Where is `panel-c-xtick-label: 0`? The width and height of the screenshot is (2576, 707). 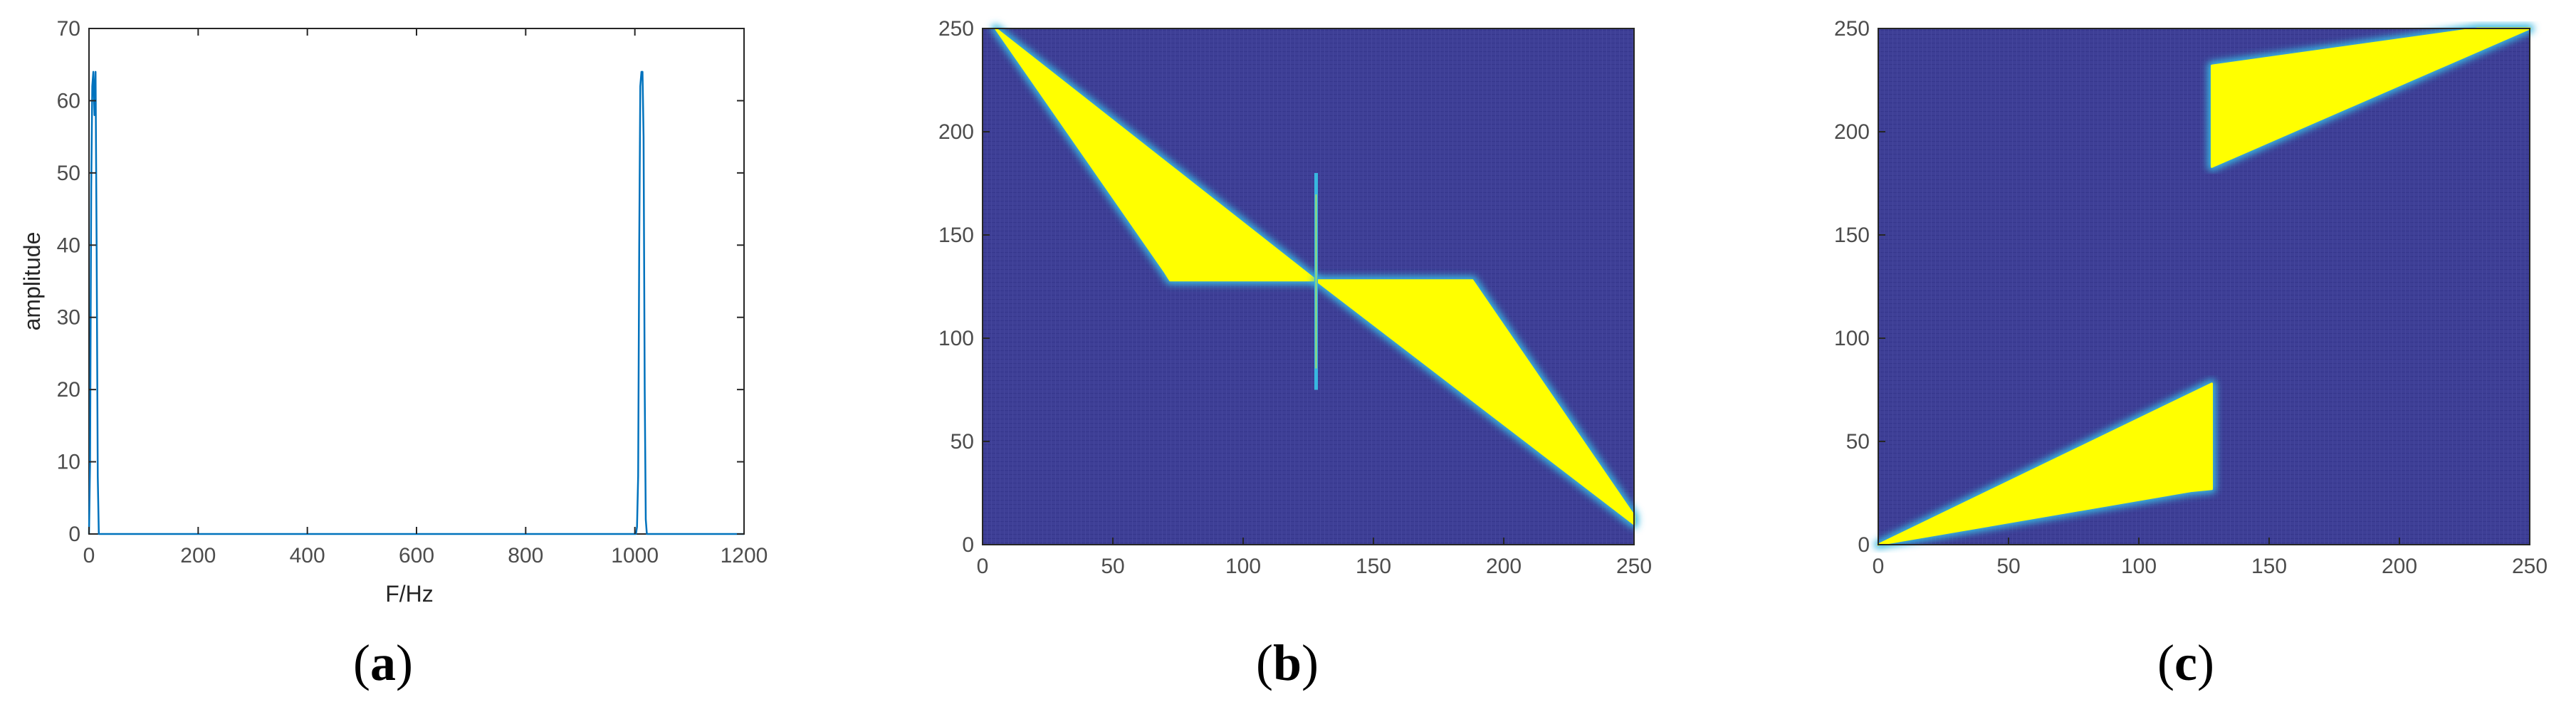
panel-c-xtick-label: 0 is located at coordinates (1879, 566).